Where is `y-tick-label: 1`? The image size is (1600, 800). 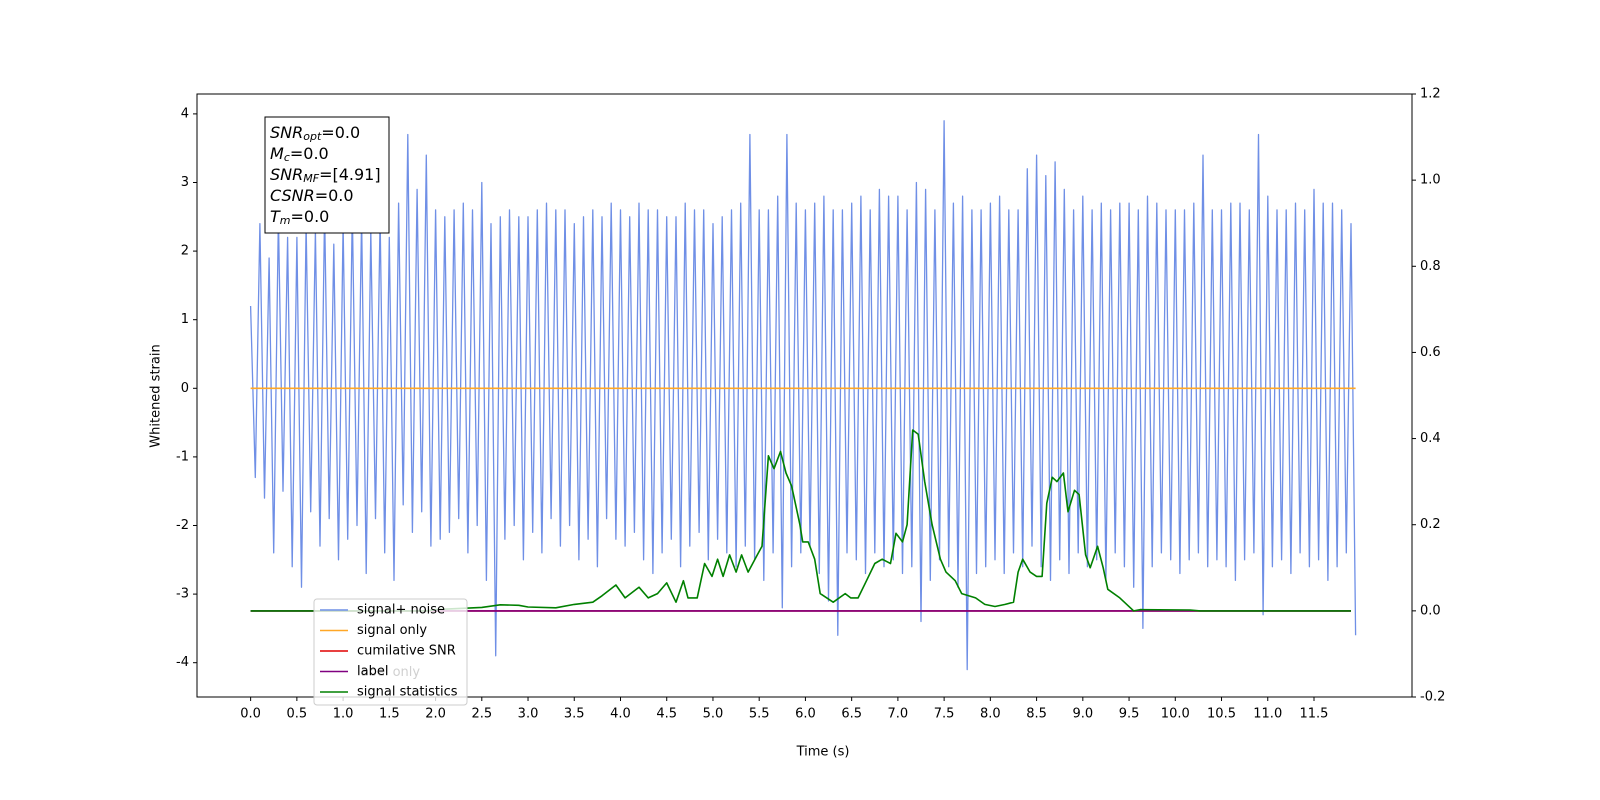 y-tick-label: 1 is located at coordinates (185, 319).